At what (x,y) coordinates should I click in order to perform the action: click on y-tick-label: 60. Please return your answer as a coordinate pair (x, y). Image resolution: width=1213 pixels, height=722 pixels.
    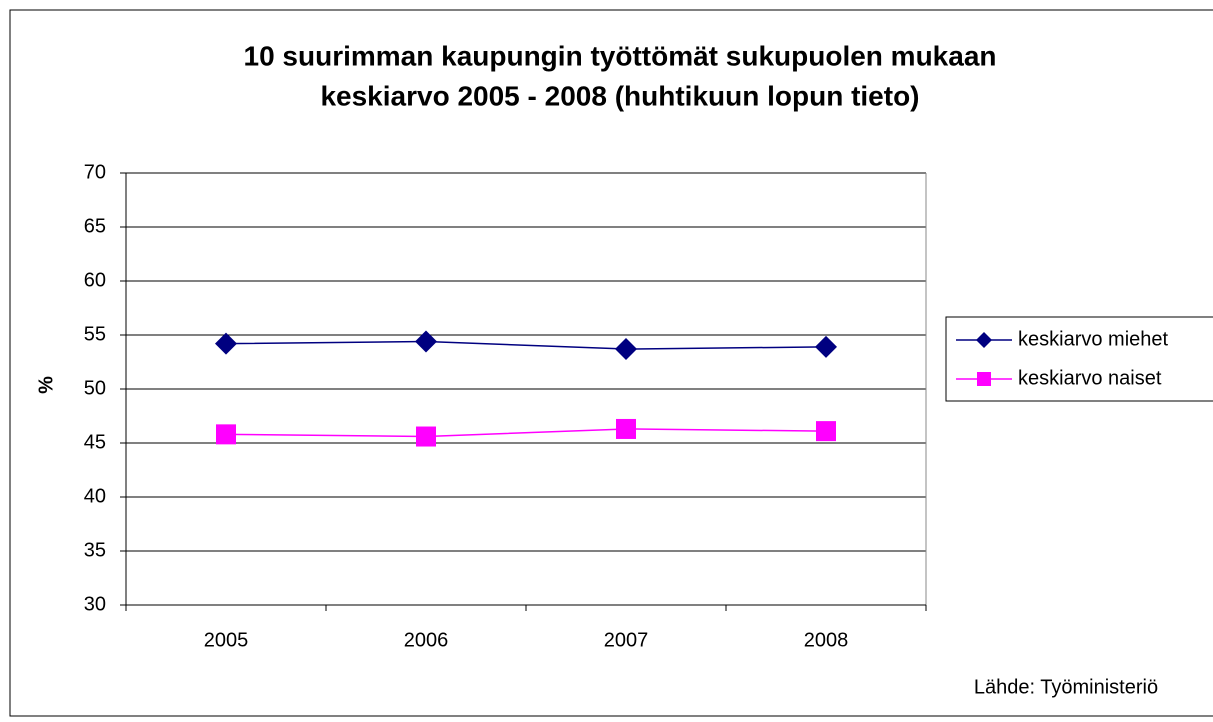
    Looking at the image, I should click on (95, 280).